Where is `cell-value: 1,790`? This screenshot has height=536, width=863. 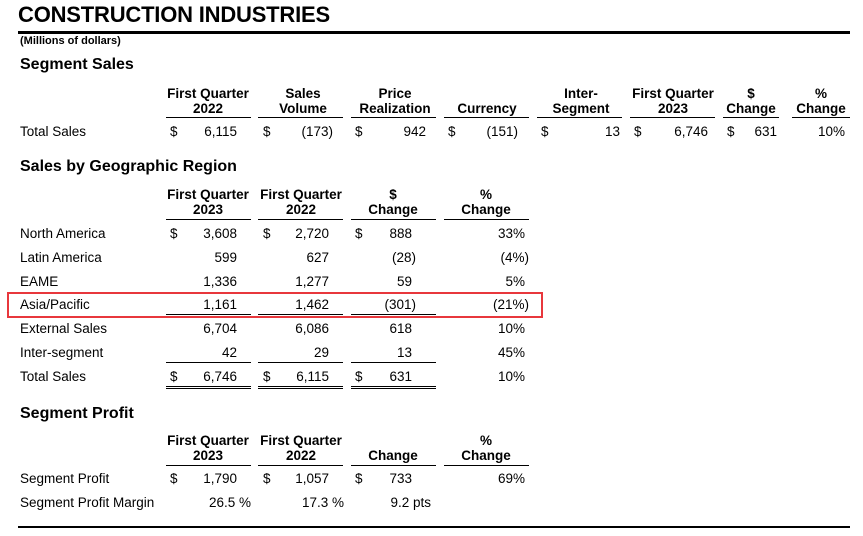
cell-value: 1,790 is located at coordinates (220, 478).